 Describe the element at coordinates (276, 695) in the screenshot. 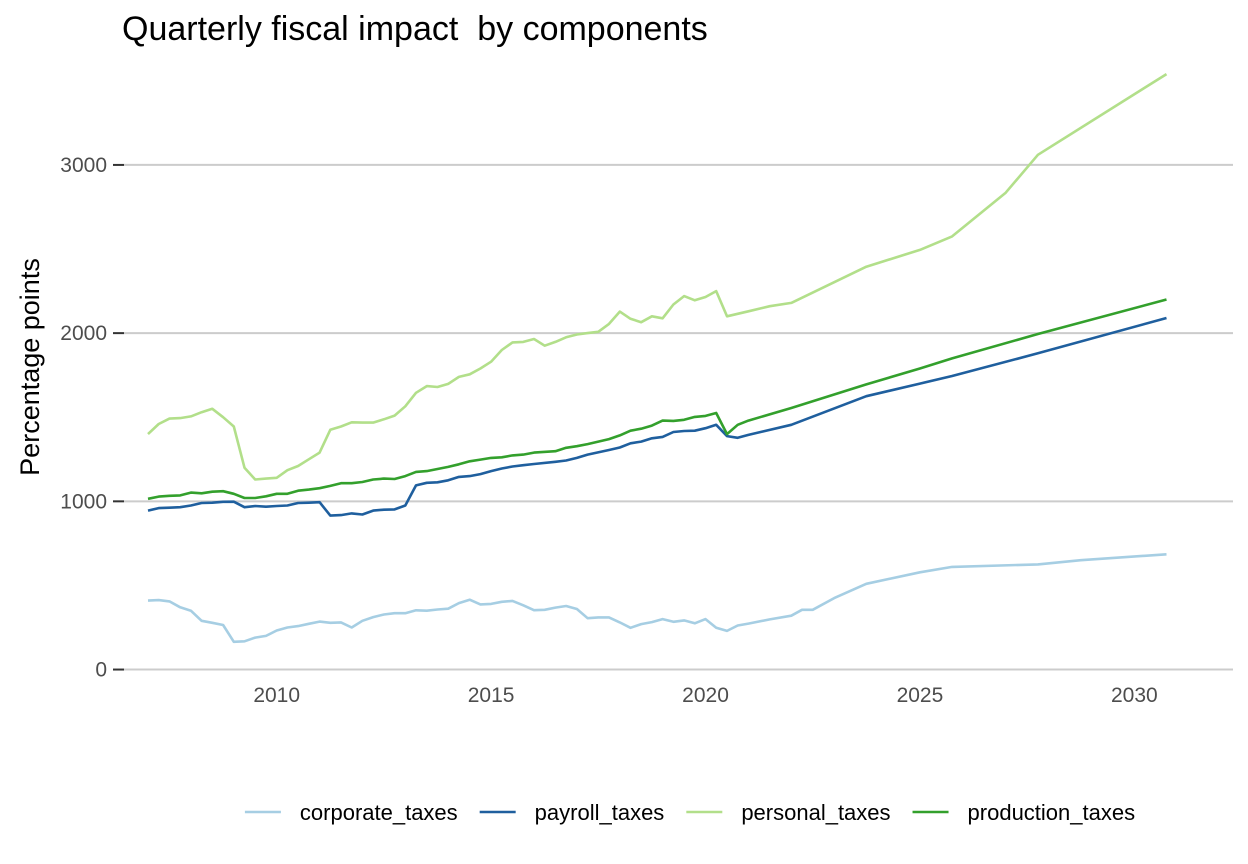

I see `x-tick-label: 2010` at that location.